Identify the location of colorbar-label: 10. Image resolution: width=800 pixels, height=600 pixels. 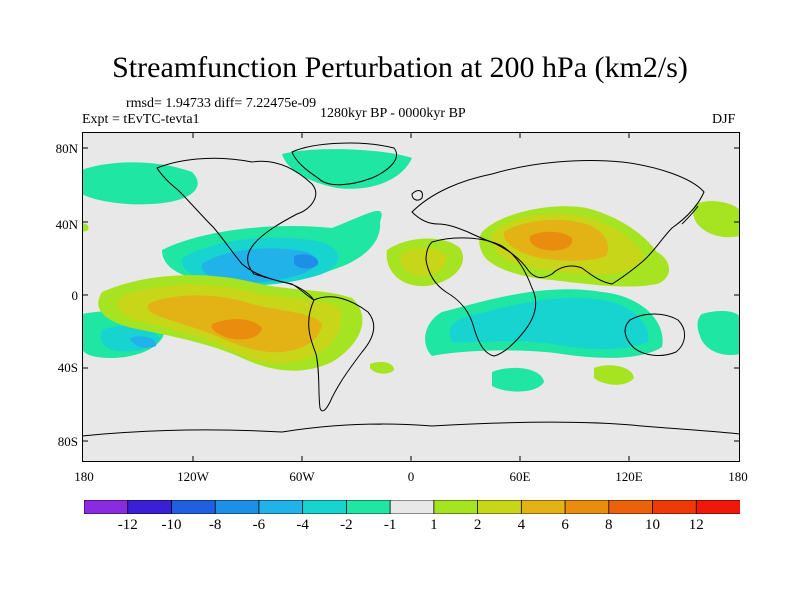
(653, 525).